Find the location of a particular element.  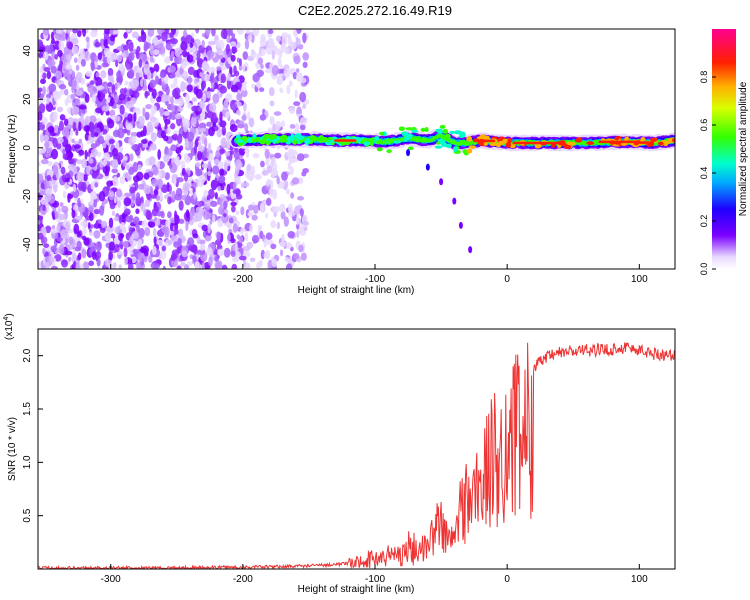

spectrogram-x-tick-label: -200 is located at coordinates (243, 279).